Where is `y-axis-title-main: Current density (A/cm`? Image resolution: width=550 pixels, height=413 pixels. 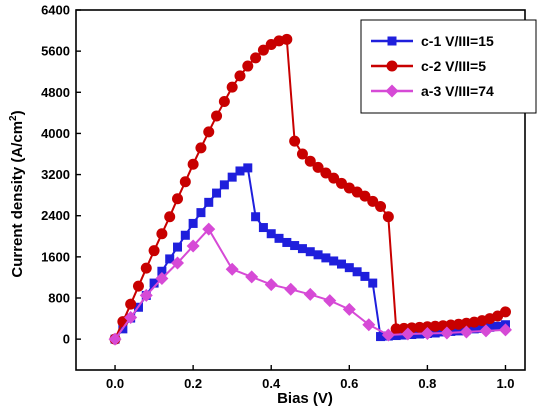 y-axis-title-main: Current density (A/cm is located at coordinates (17, 199).